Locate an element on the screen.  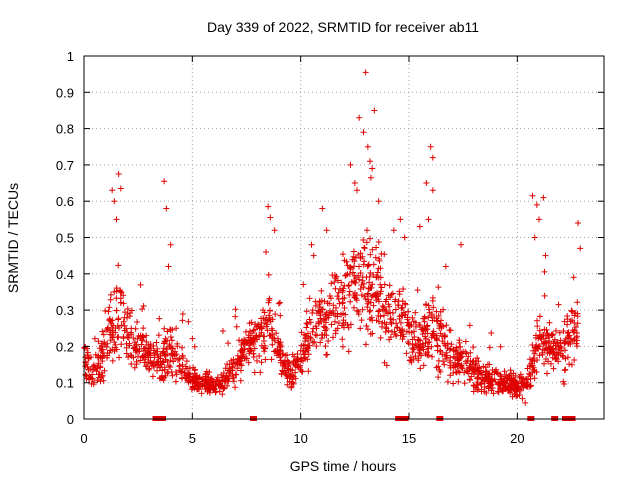
y-tick-label: 0.3 is located at coordinates (65, 310).